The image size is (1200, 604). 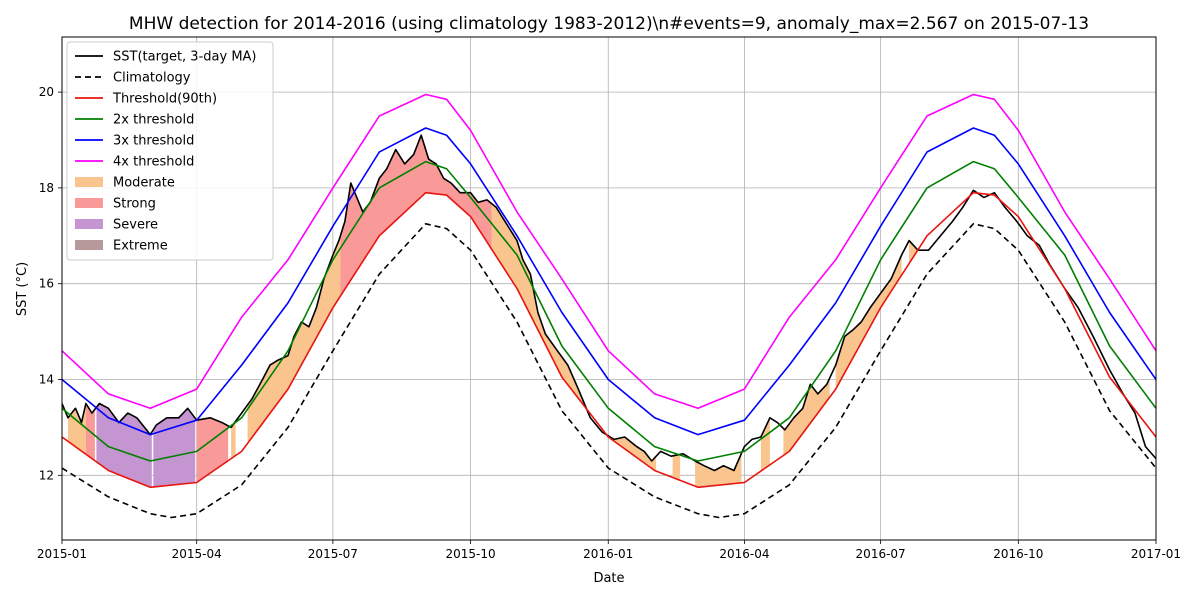 I want to click on legend-label: 4x threshold, so click(x=153, y=162).